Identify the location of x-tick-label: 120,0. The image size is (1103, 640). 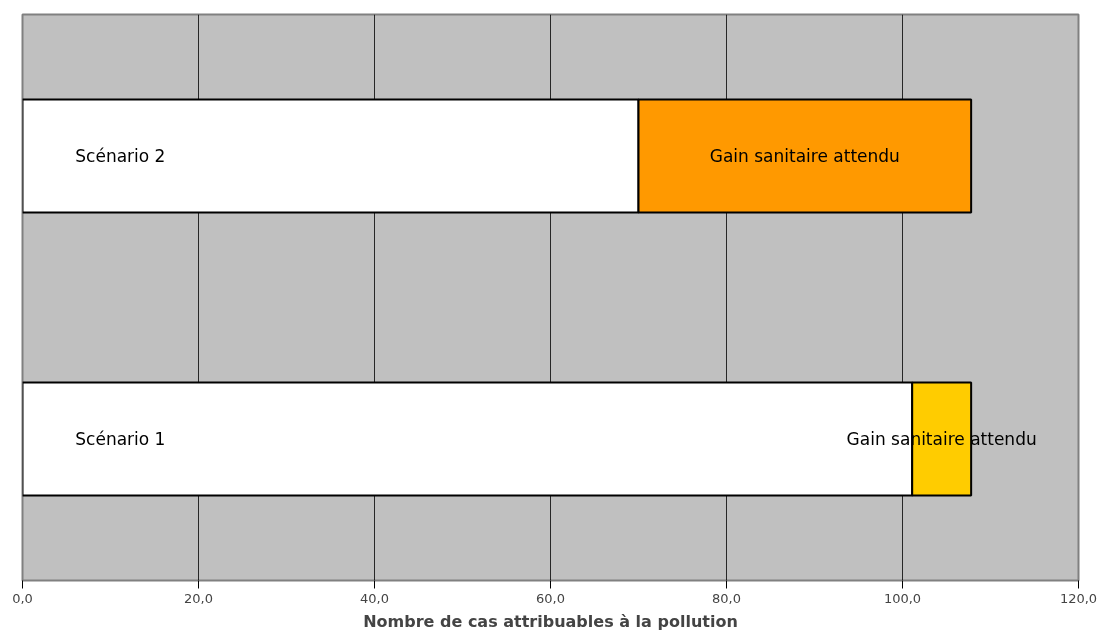
(1078, 598).